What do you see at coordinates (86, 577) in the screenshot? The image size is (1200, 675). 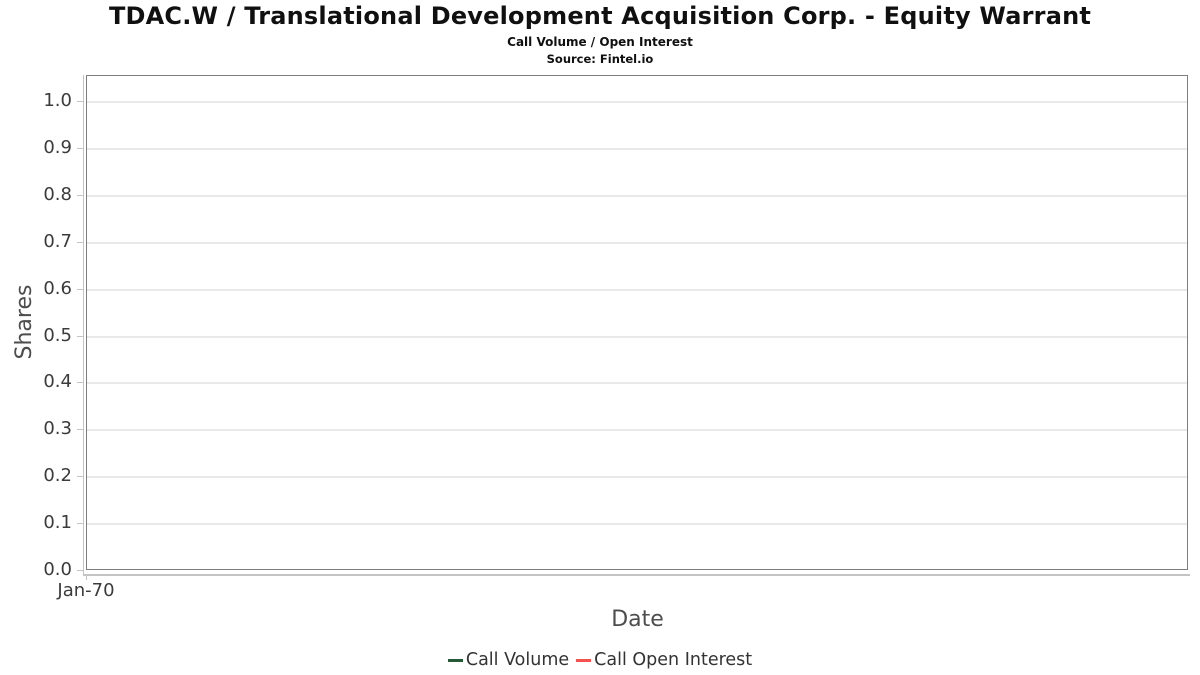 I see `x-tick` at bounding box center [86, 577].